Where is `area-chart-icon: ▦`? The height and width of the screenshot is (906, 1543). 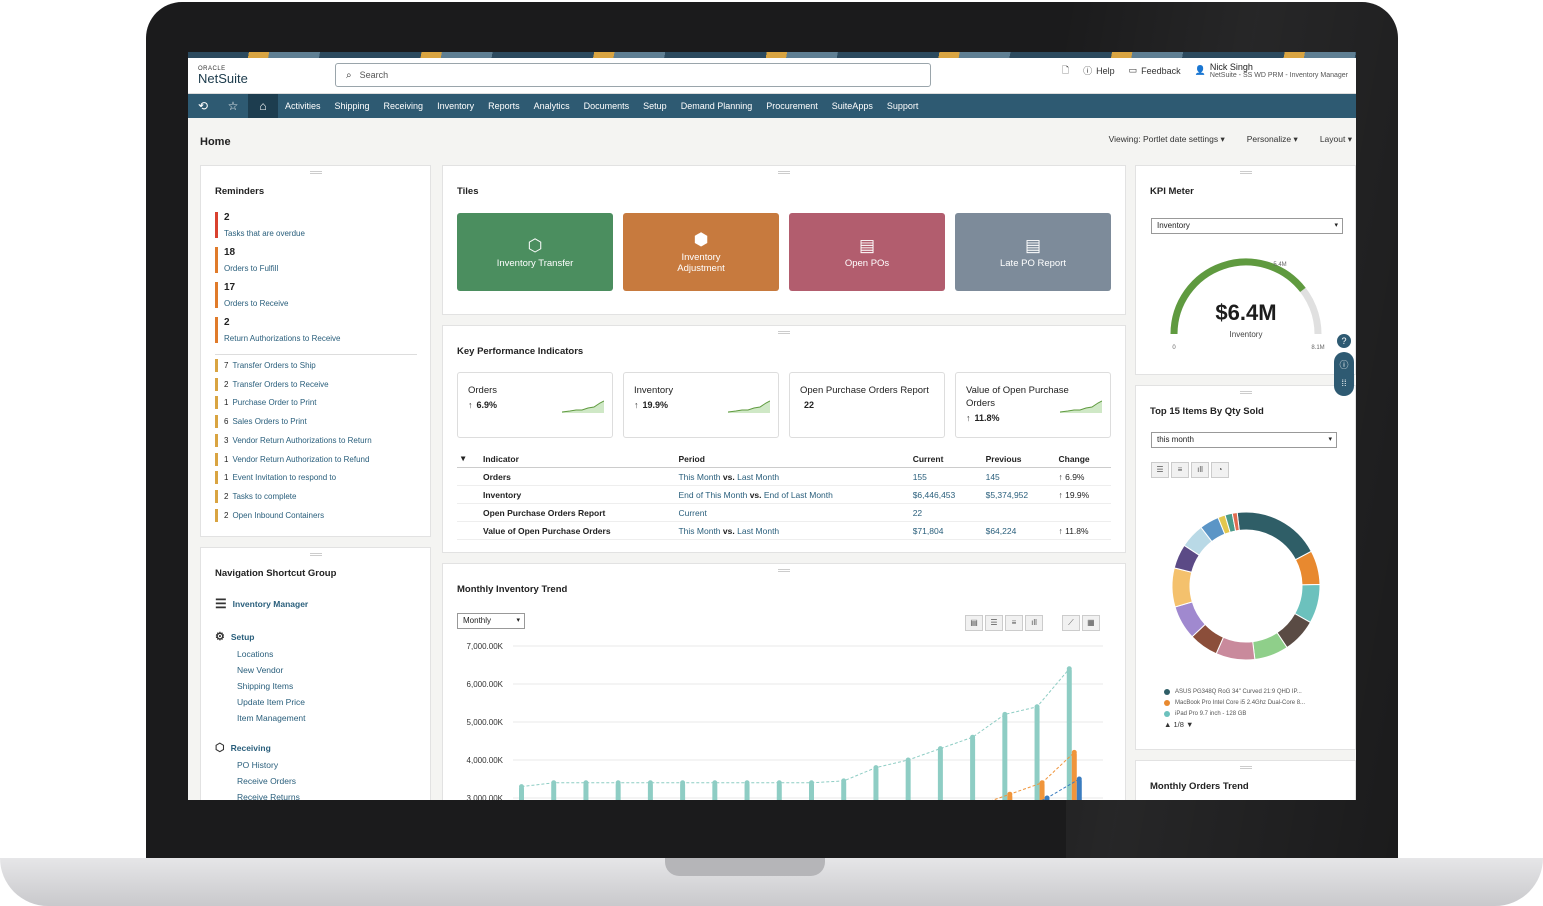 area-chart-icon: ▦ is located at coordinates (1090, 623).